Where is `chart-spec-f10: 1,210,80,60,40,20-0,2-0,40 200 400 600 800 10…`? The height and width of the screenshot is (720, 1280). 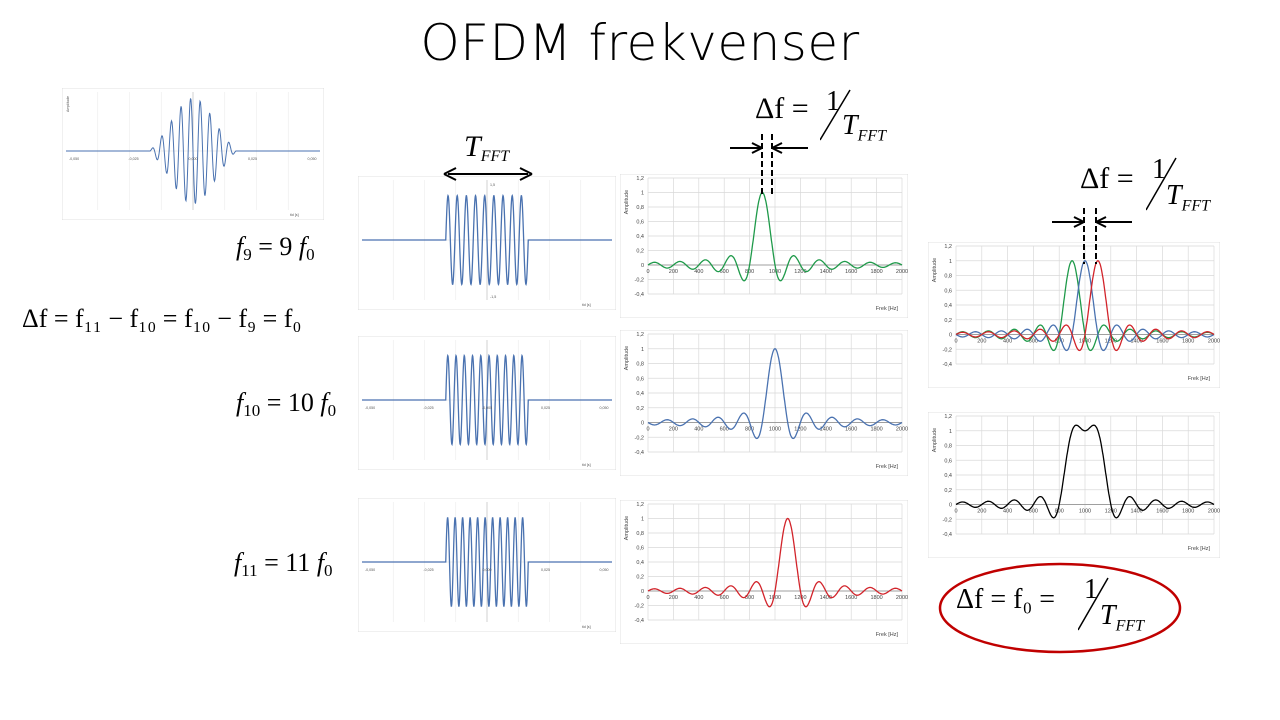
chart-spec-f10: 1,210,80,60,40,20-0,2-0,40 200 400 600 800 10… is located at coordinates (764, 403).